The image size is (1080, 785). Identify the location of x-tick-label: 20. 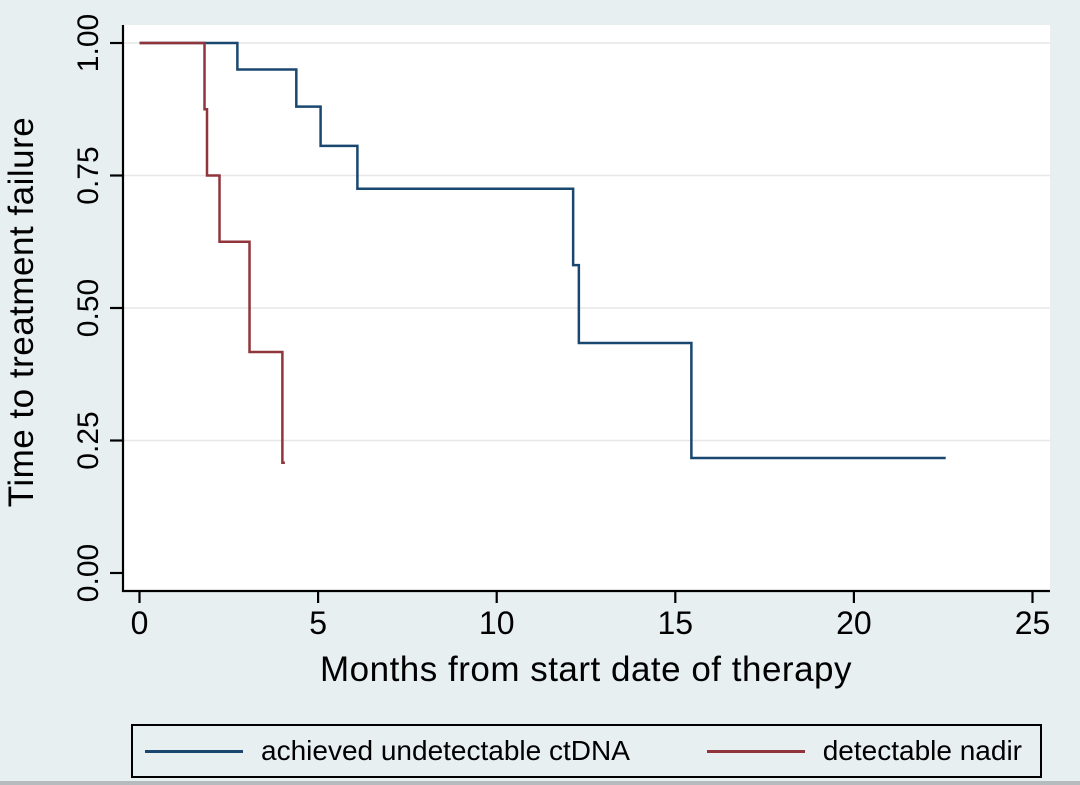
(854, 623).